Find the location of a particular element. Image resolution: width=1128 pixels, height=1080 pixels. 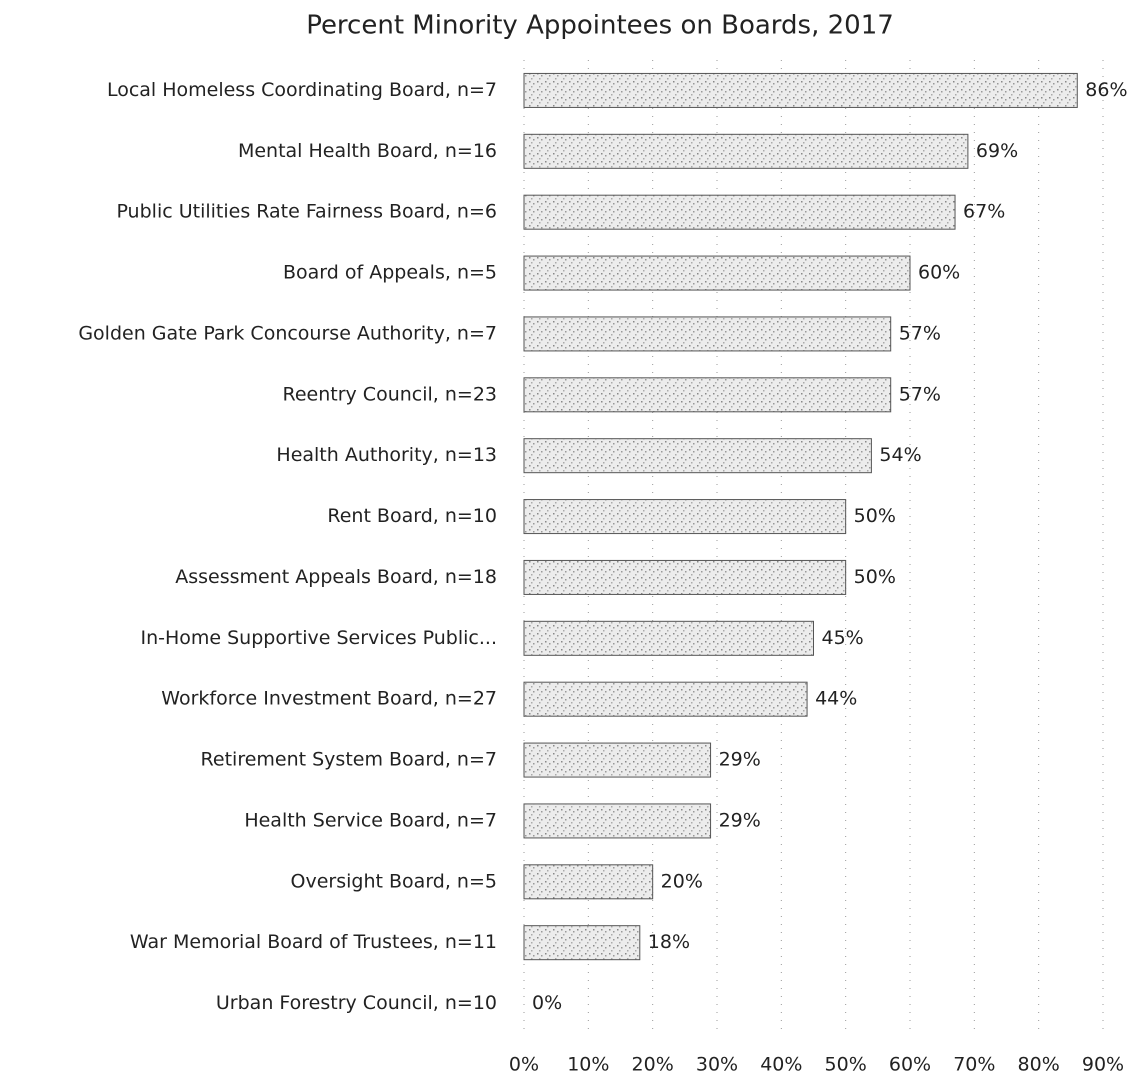

value-label: 0% is located at coordinates (547, 1003).